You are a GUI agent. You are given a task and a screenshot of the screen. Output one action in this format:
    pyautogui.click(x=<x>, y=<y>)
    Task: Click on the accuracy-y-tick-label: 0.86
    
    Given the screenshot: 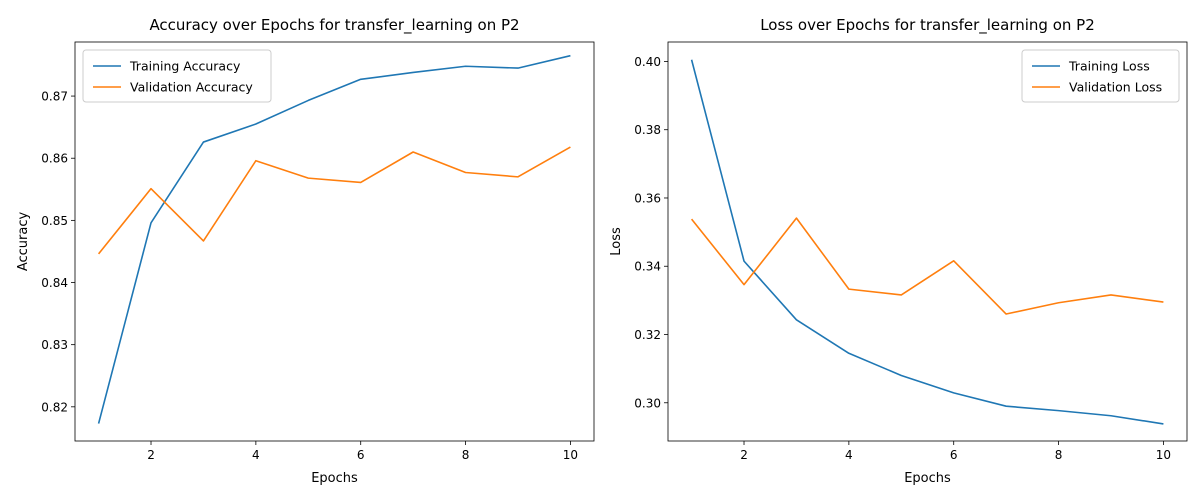 What is the action you would take?
    pyautogui.click(x=54, y=159)
    